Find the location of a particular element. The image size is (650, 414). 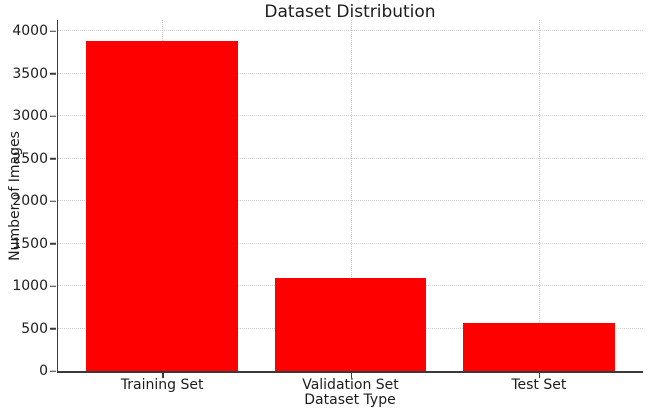

y-tick-label: 500 is located at coordinates (34, 328).